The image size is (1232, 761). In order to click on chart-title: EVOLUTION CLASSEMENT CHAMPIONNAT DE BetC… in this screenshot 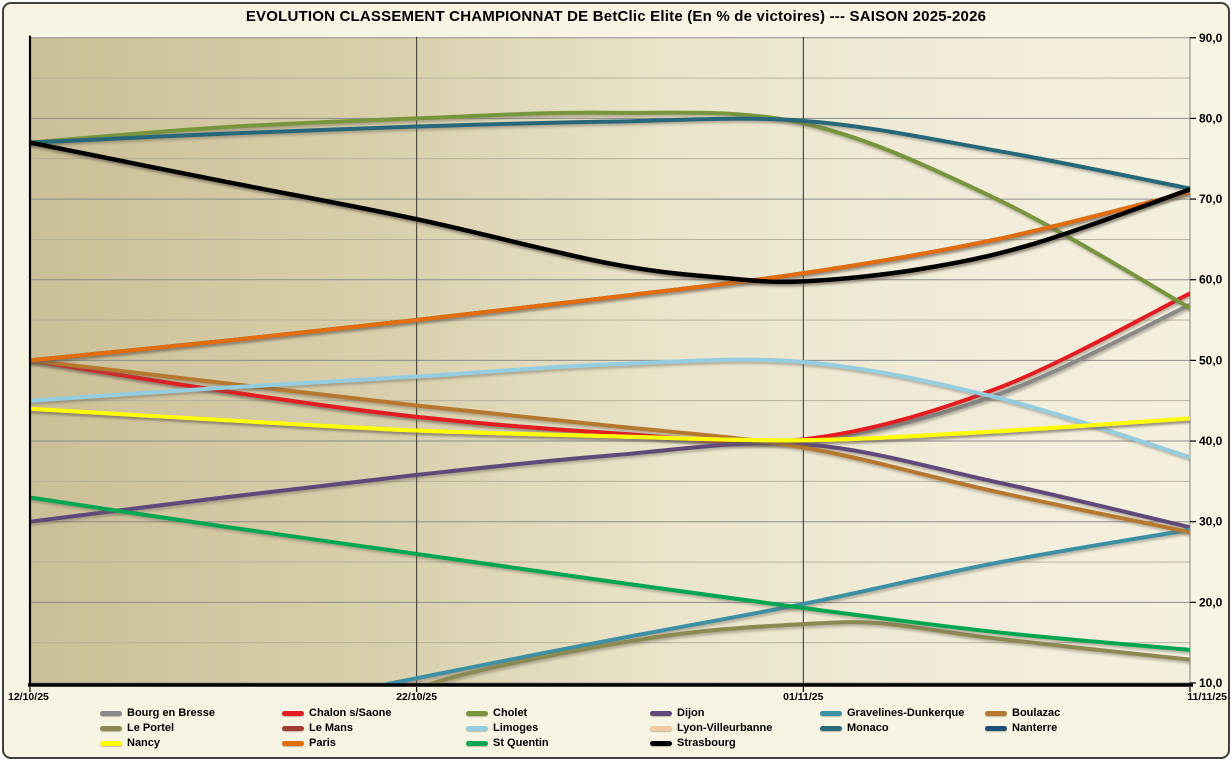, I will do `click(616, 16)`.